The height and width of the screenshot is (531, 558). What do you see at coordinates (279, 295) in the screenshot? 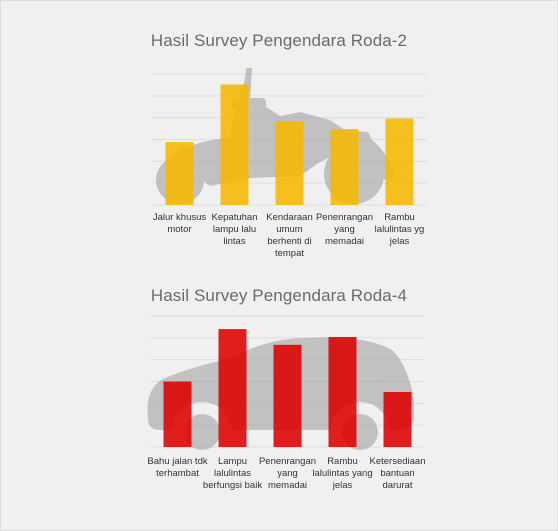
I see `chart2-title: Hasil Survey Pengendara Roda-4` at bounding box center [279, 295].